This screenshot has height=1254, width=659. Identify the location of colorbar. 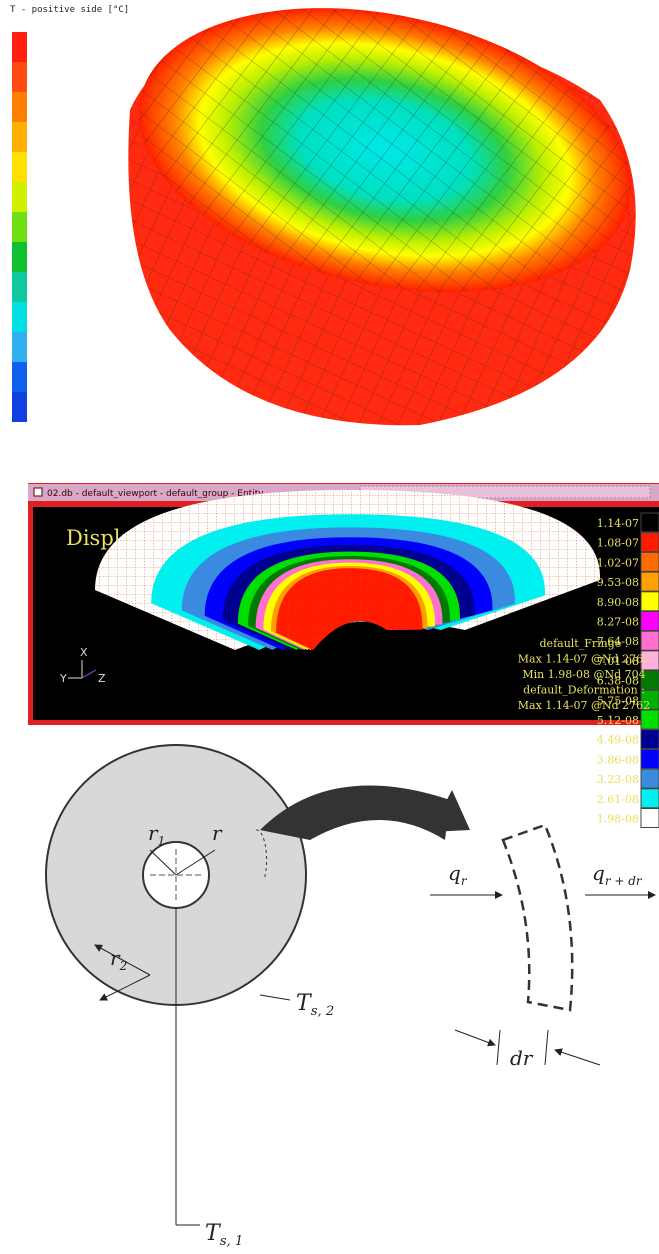
(19, 227).